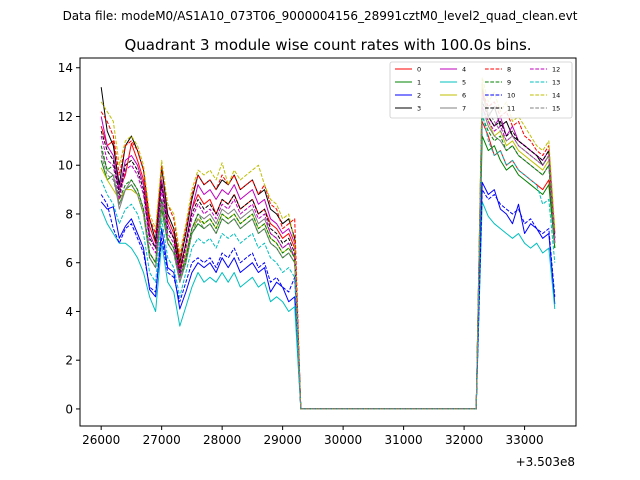 This screenshot has width=640, height=480. I want to click on legend-label-12: 12, so click(556, 69).